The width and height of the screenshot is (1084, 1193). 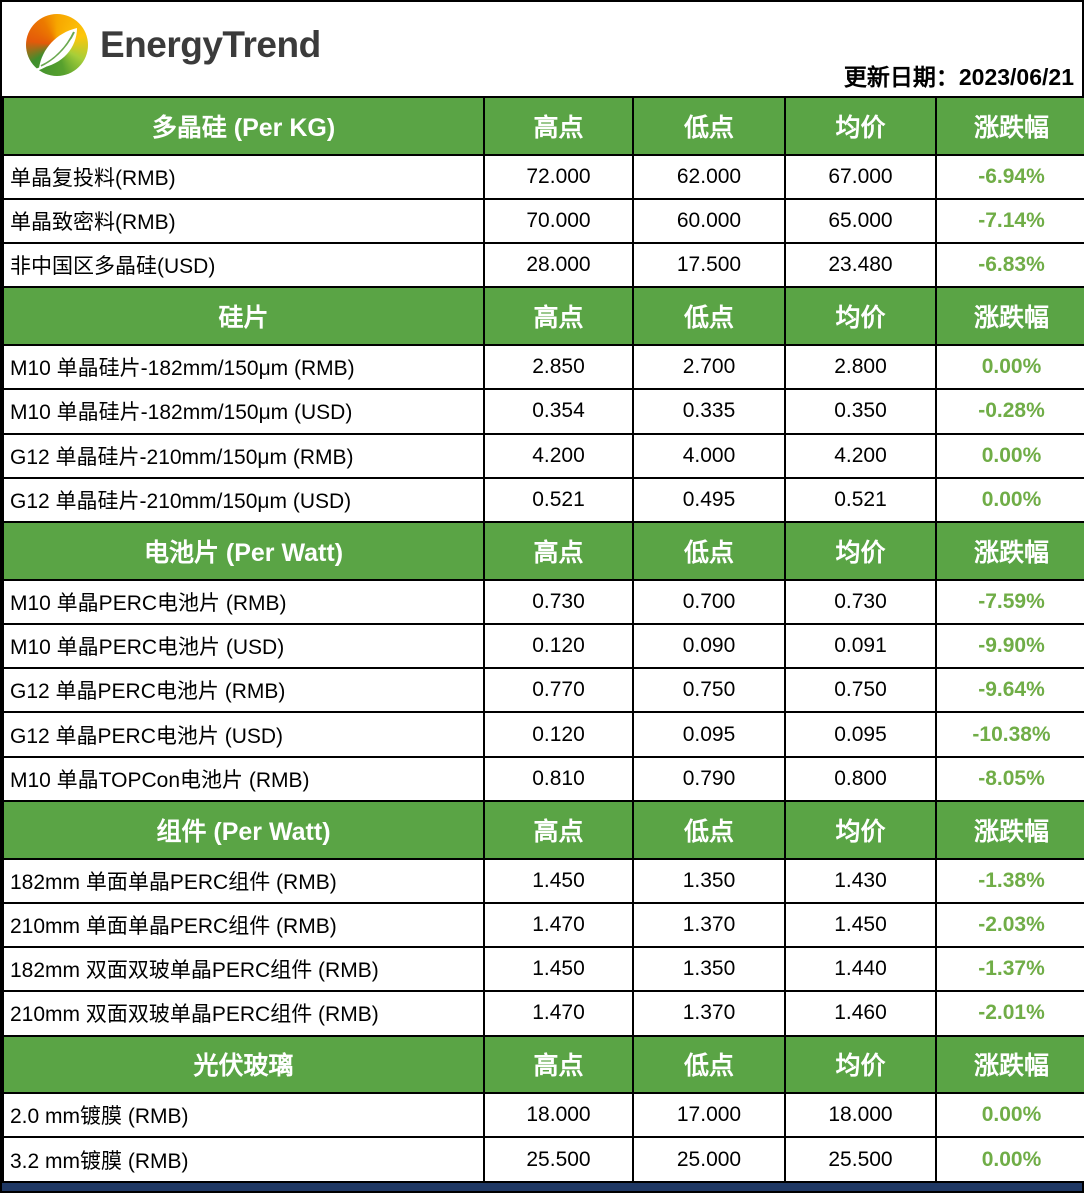 I want to click on avg-value: 0.800, so click(x=860, y=778).